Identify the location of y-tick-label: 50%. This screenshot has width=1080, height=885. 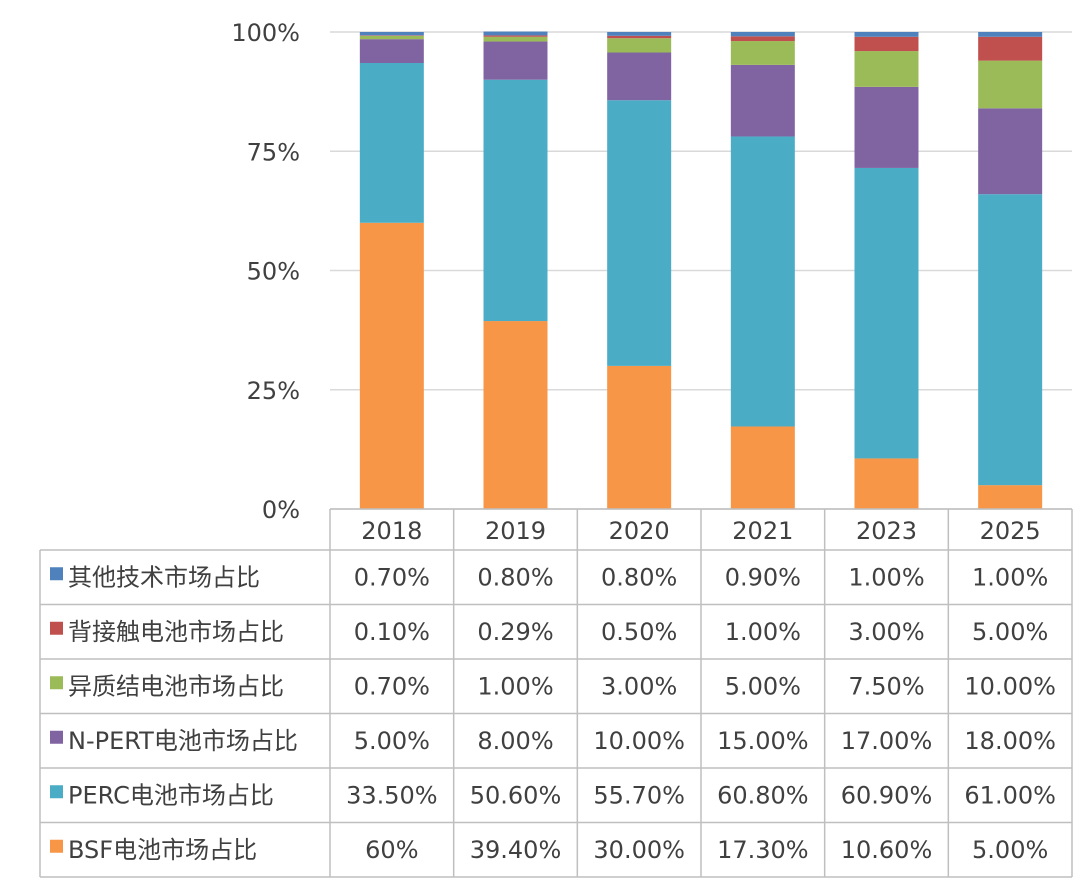
(273, 272).